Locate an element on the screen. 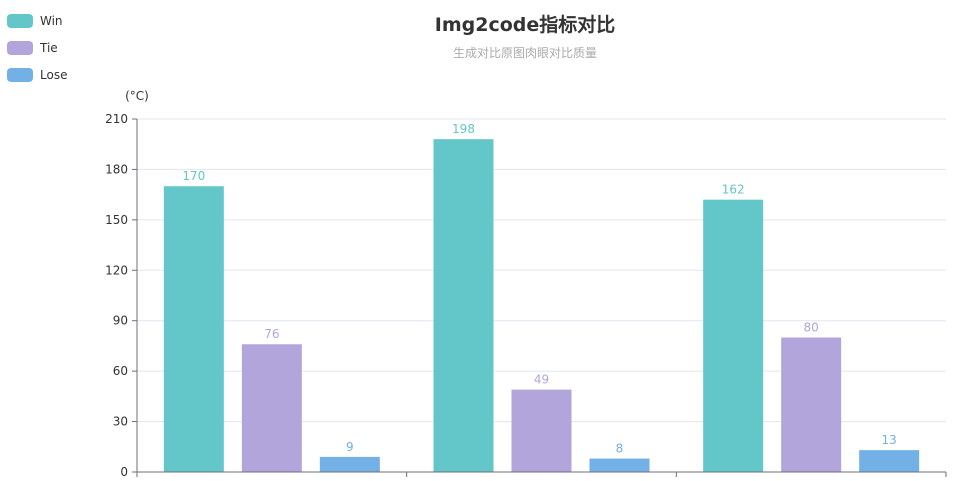 The height and width of the screenshot is (481, 960). y-tick-label-30: 30 is located at coordinates (120, 422).